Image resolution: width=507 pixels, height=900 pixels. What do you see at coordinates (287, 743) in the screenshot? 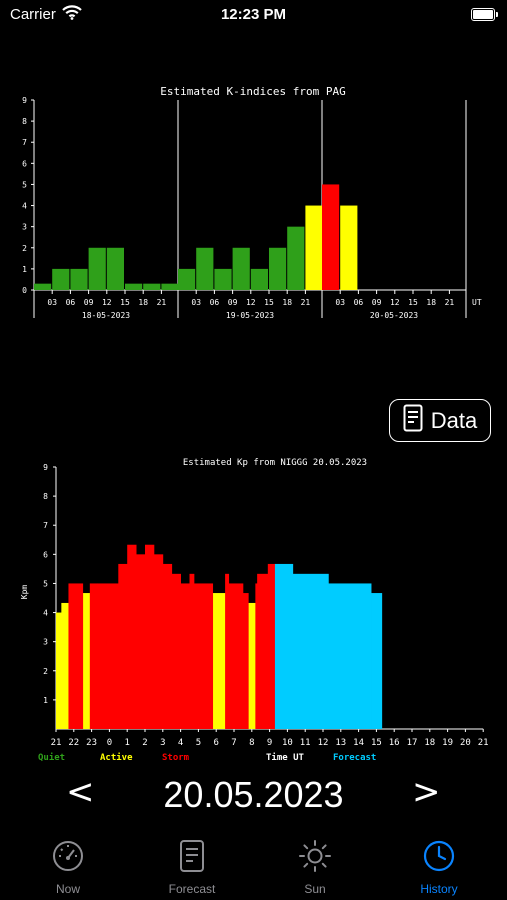
I see `x-tick-label: 10` at bounding box center [287, 743].